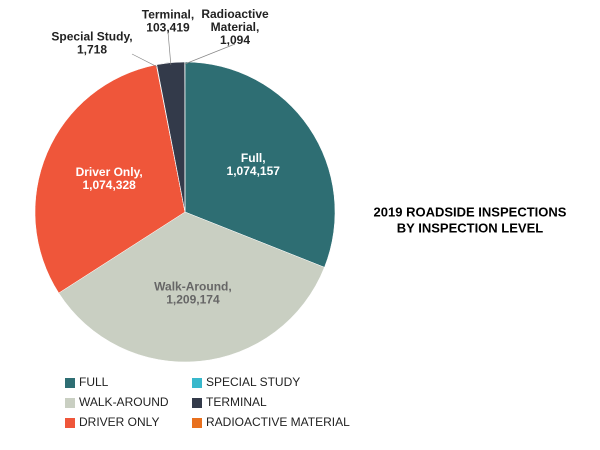 The height and width of the screenshot is (450, 600). I want to click on slice-label-line: Walk-Around,, so click(193, 287).